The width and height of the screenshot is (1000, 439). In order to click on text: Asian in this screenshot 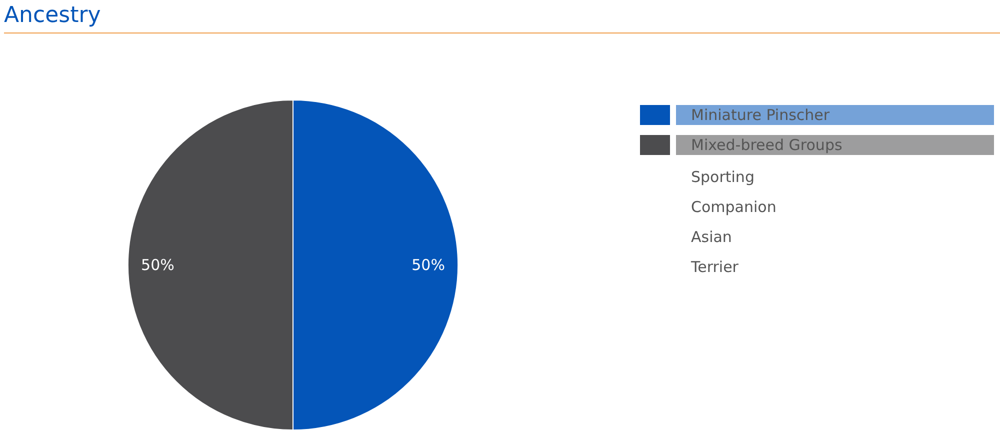, I will do `click(711, 237)`.